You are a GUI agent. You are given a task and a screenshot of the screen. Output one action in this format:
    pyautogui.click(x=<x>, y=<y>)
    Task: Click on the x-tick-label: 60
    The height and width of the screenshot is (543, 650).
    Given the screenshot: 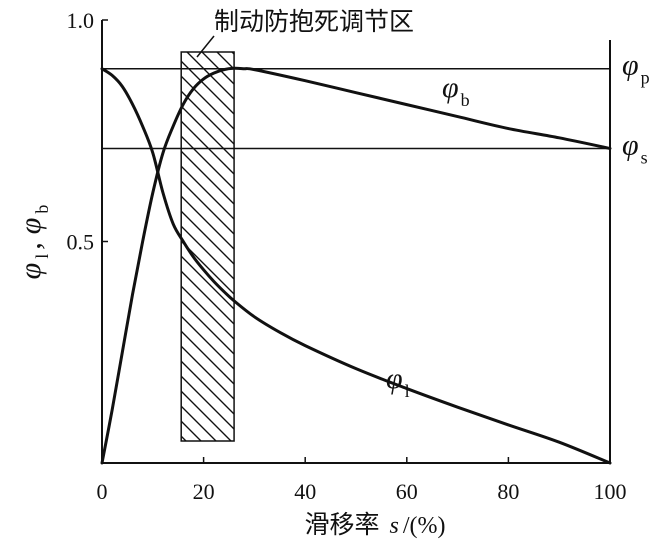 What is the action you would take?
    pyautogui.click(x=407, y=491)
    